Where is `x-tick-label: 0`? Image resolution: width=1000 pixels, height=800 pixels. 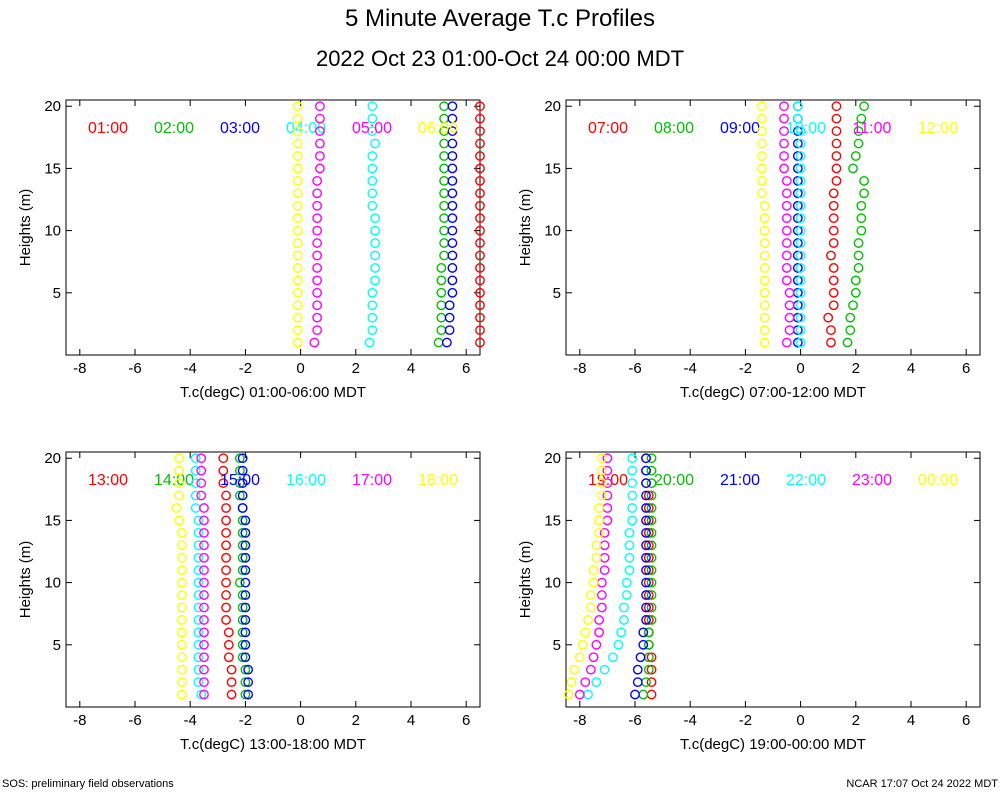
x-tick-label: 0 is located at coordinates (800, 368).